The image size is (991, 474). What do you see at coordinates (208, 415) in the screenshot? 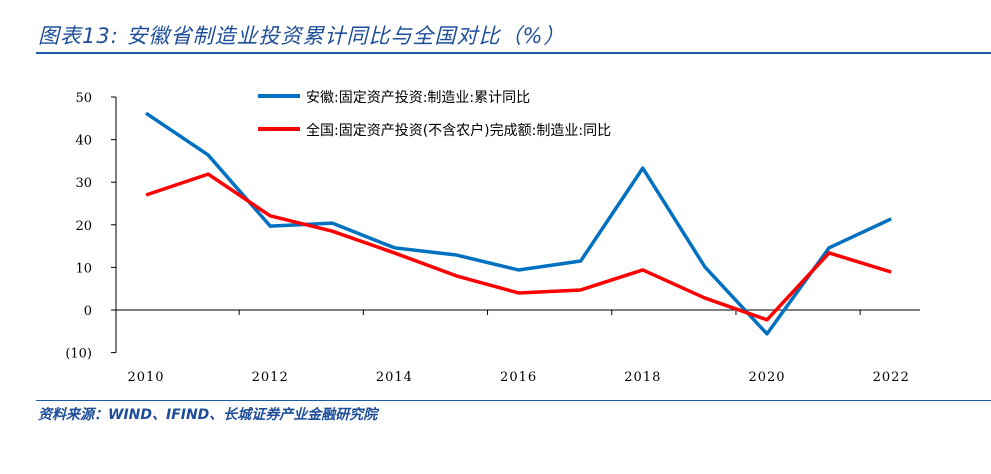
I see `source-note: 资料来源：WIND、IFIND、长城证券产业金融研究院` at bounding box center [208, 415].